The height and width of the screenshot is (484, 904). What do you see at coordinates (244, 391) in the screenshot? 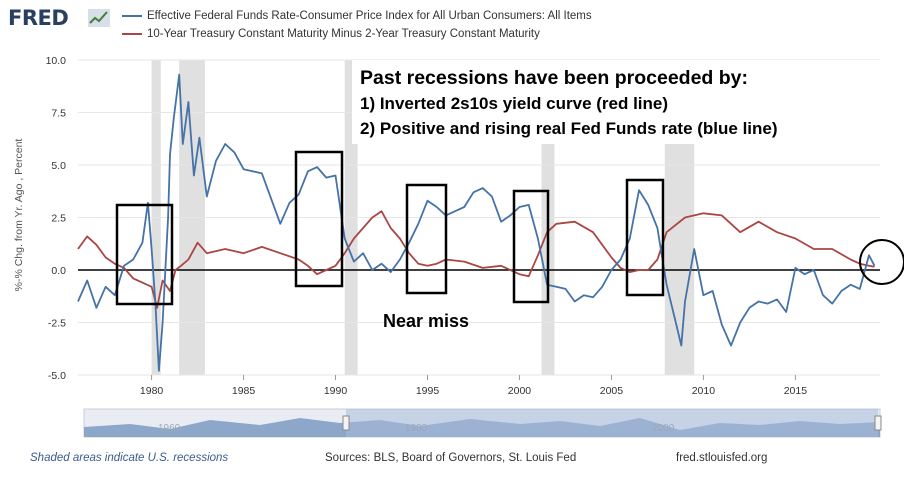
I see `x-tick-label: 1985` at bounding box center [244, 391].